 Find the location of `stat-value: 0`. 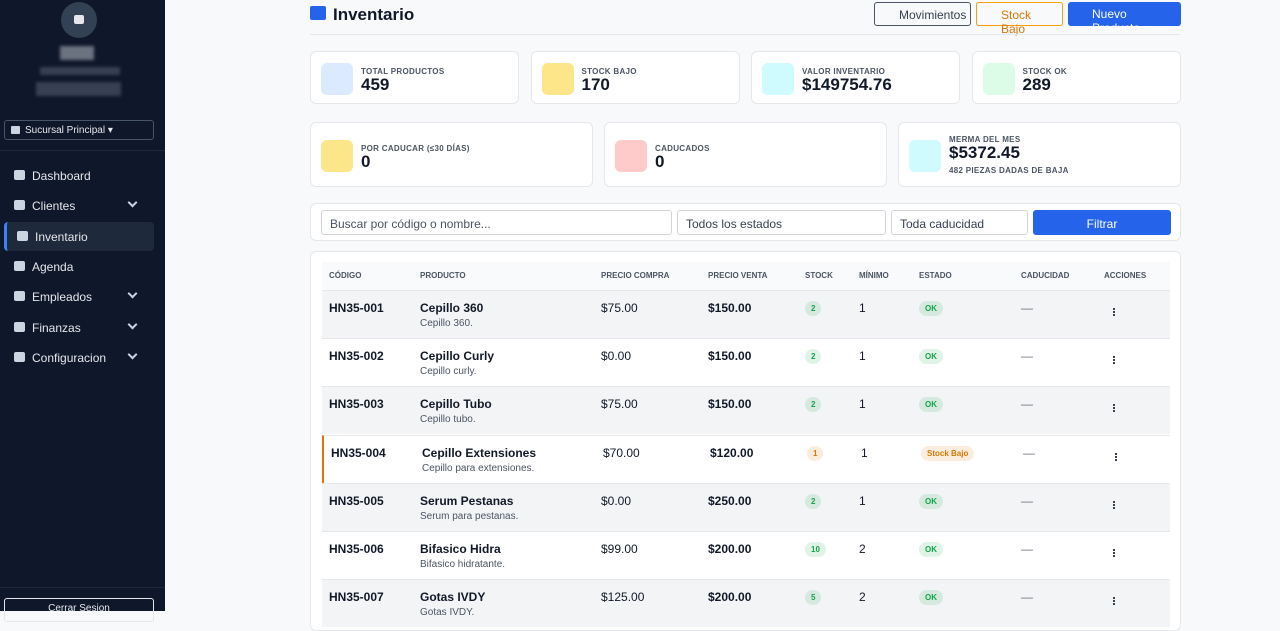

stat-value: 0 is located at coordinates (366, 161).